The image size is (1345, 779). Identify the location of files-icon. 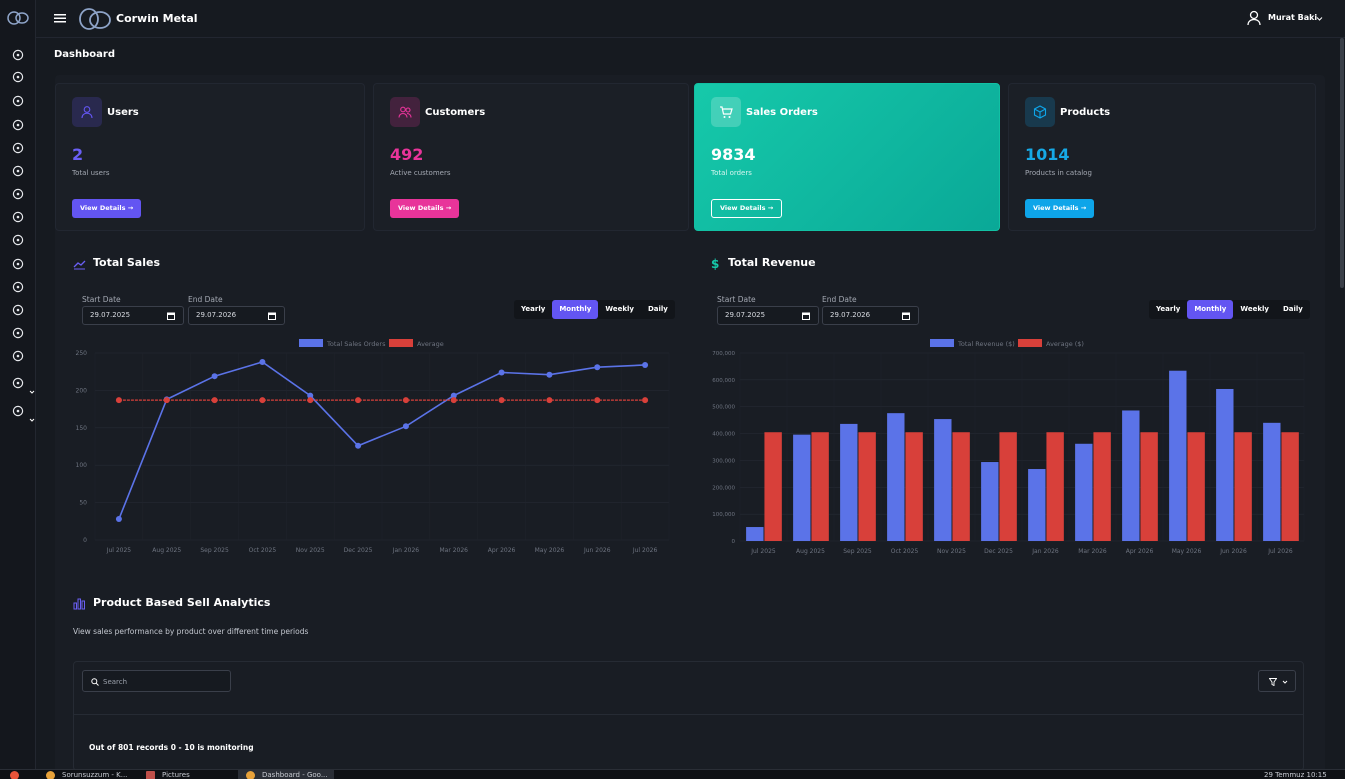
(18, 264).